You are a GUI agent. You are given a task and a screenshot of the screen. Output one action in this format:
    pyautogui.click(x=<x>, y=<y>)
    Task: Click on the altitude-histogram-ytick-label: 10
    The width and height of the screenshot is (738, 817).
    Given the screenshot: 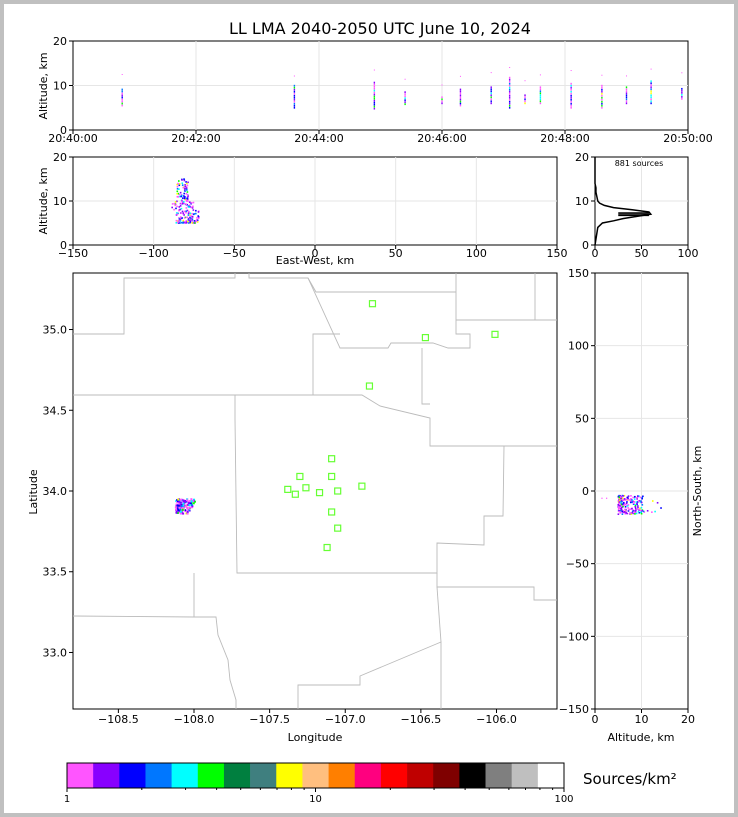 What is the action you would take?
    pyautogui.click(x=582, y=201)
    